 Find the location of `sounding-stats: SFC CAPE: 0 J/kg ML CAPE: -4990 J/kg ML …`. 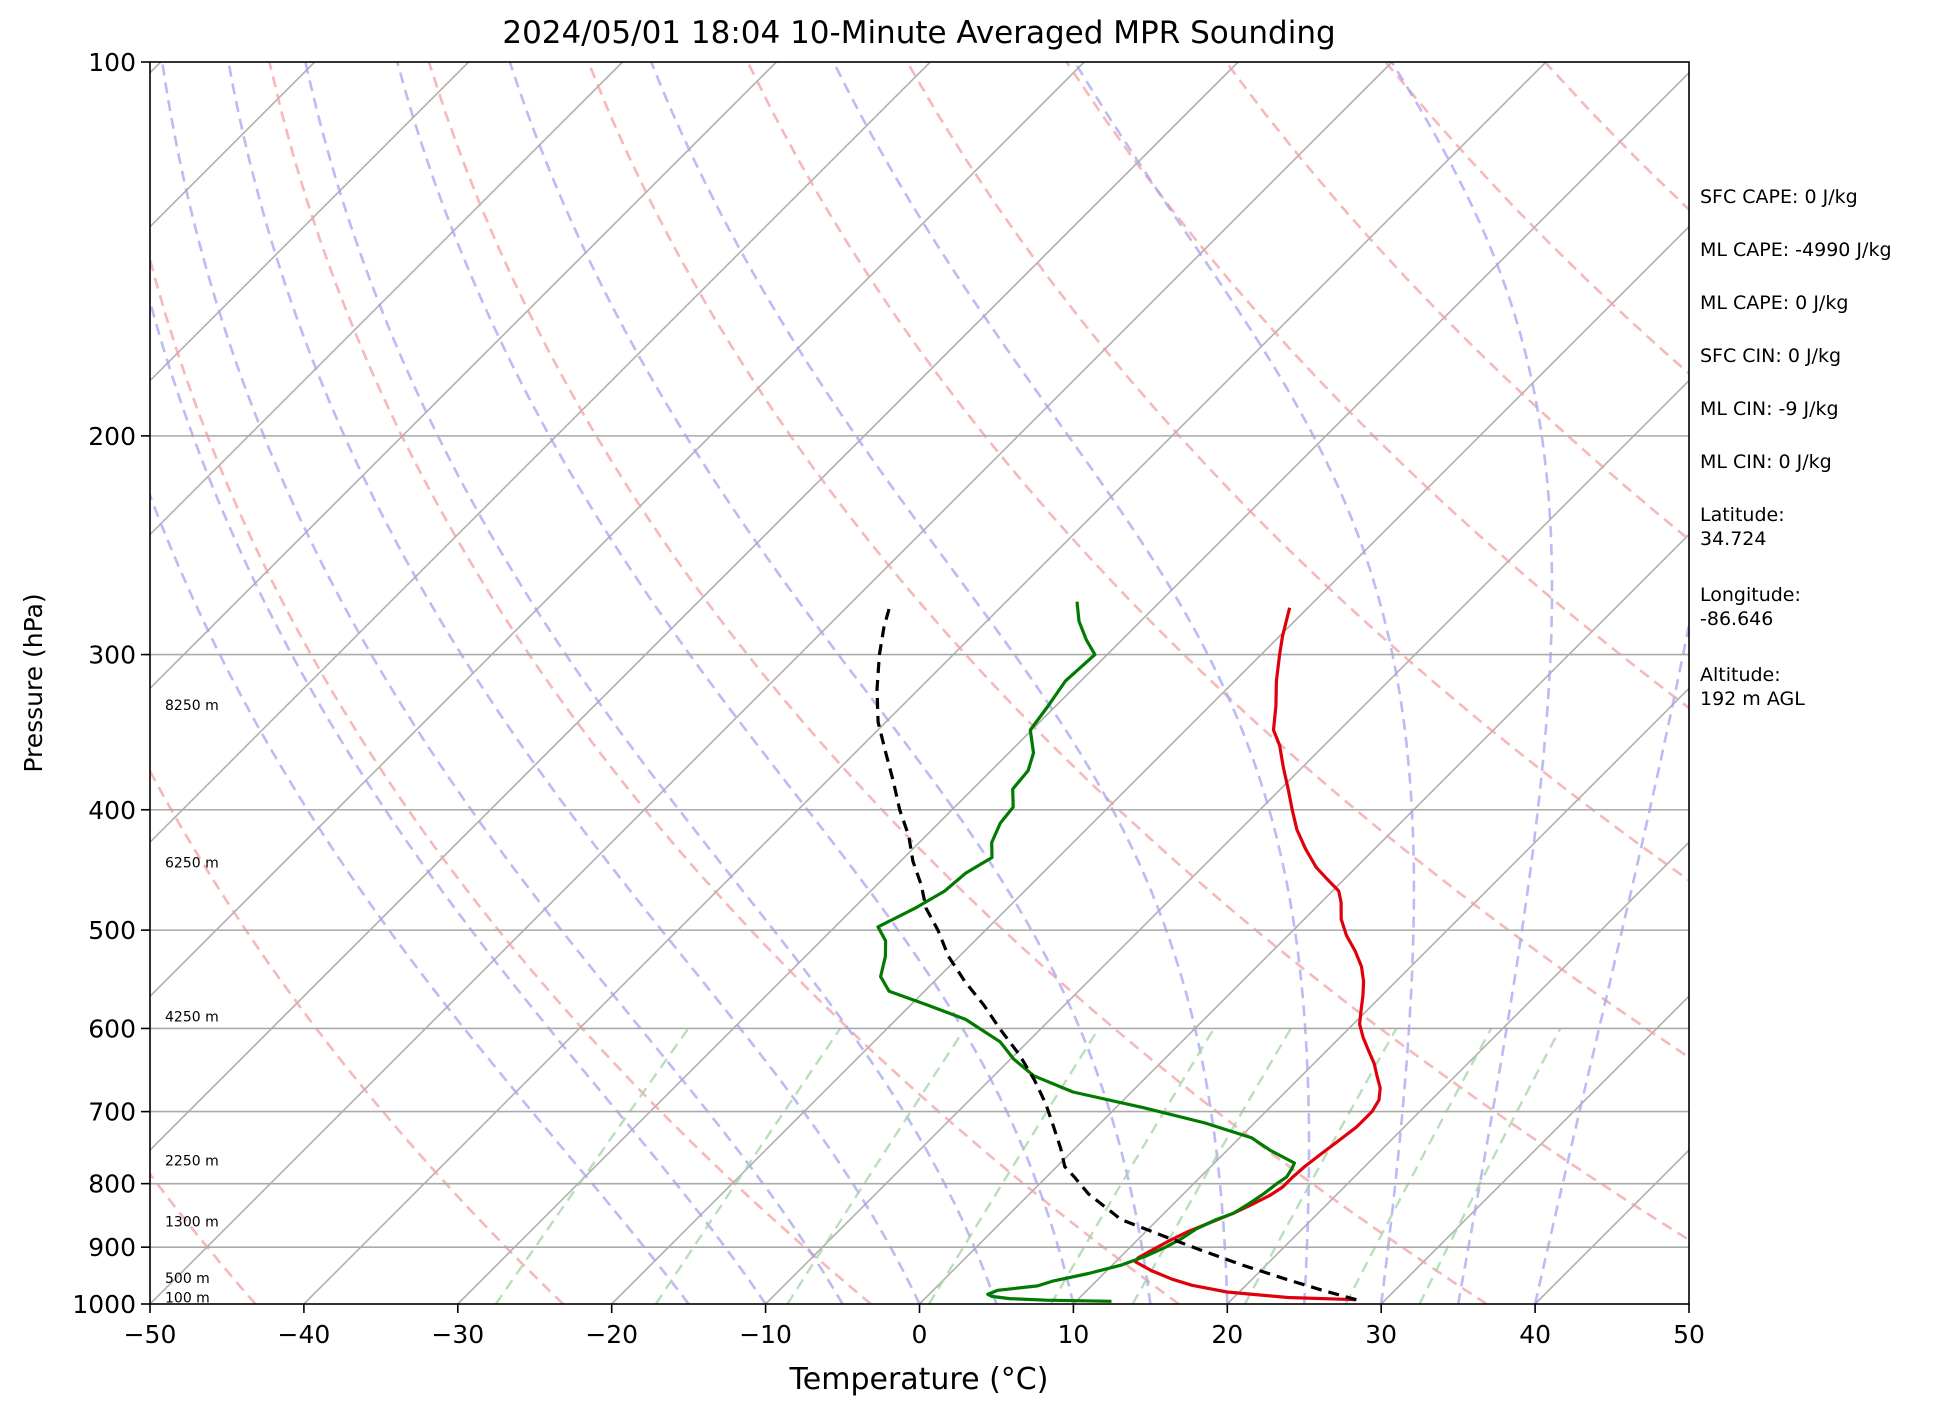

sounding-stats: SFC CAPE: 0 J/kg ML CAPE: -4990 J/kg ML … is located at coordinates (1812, 464).